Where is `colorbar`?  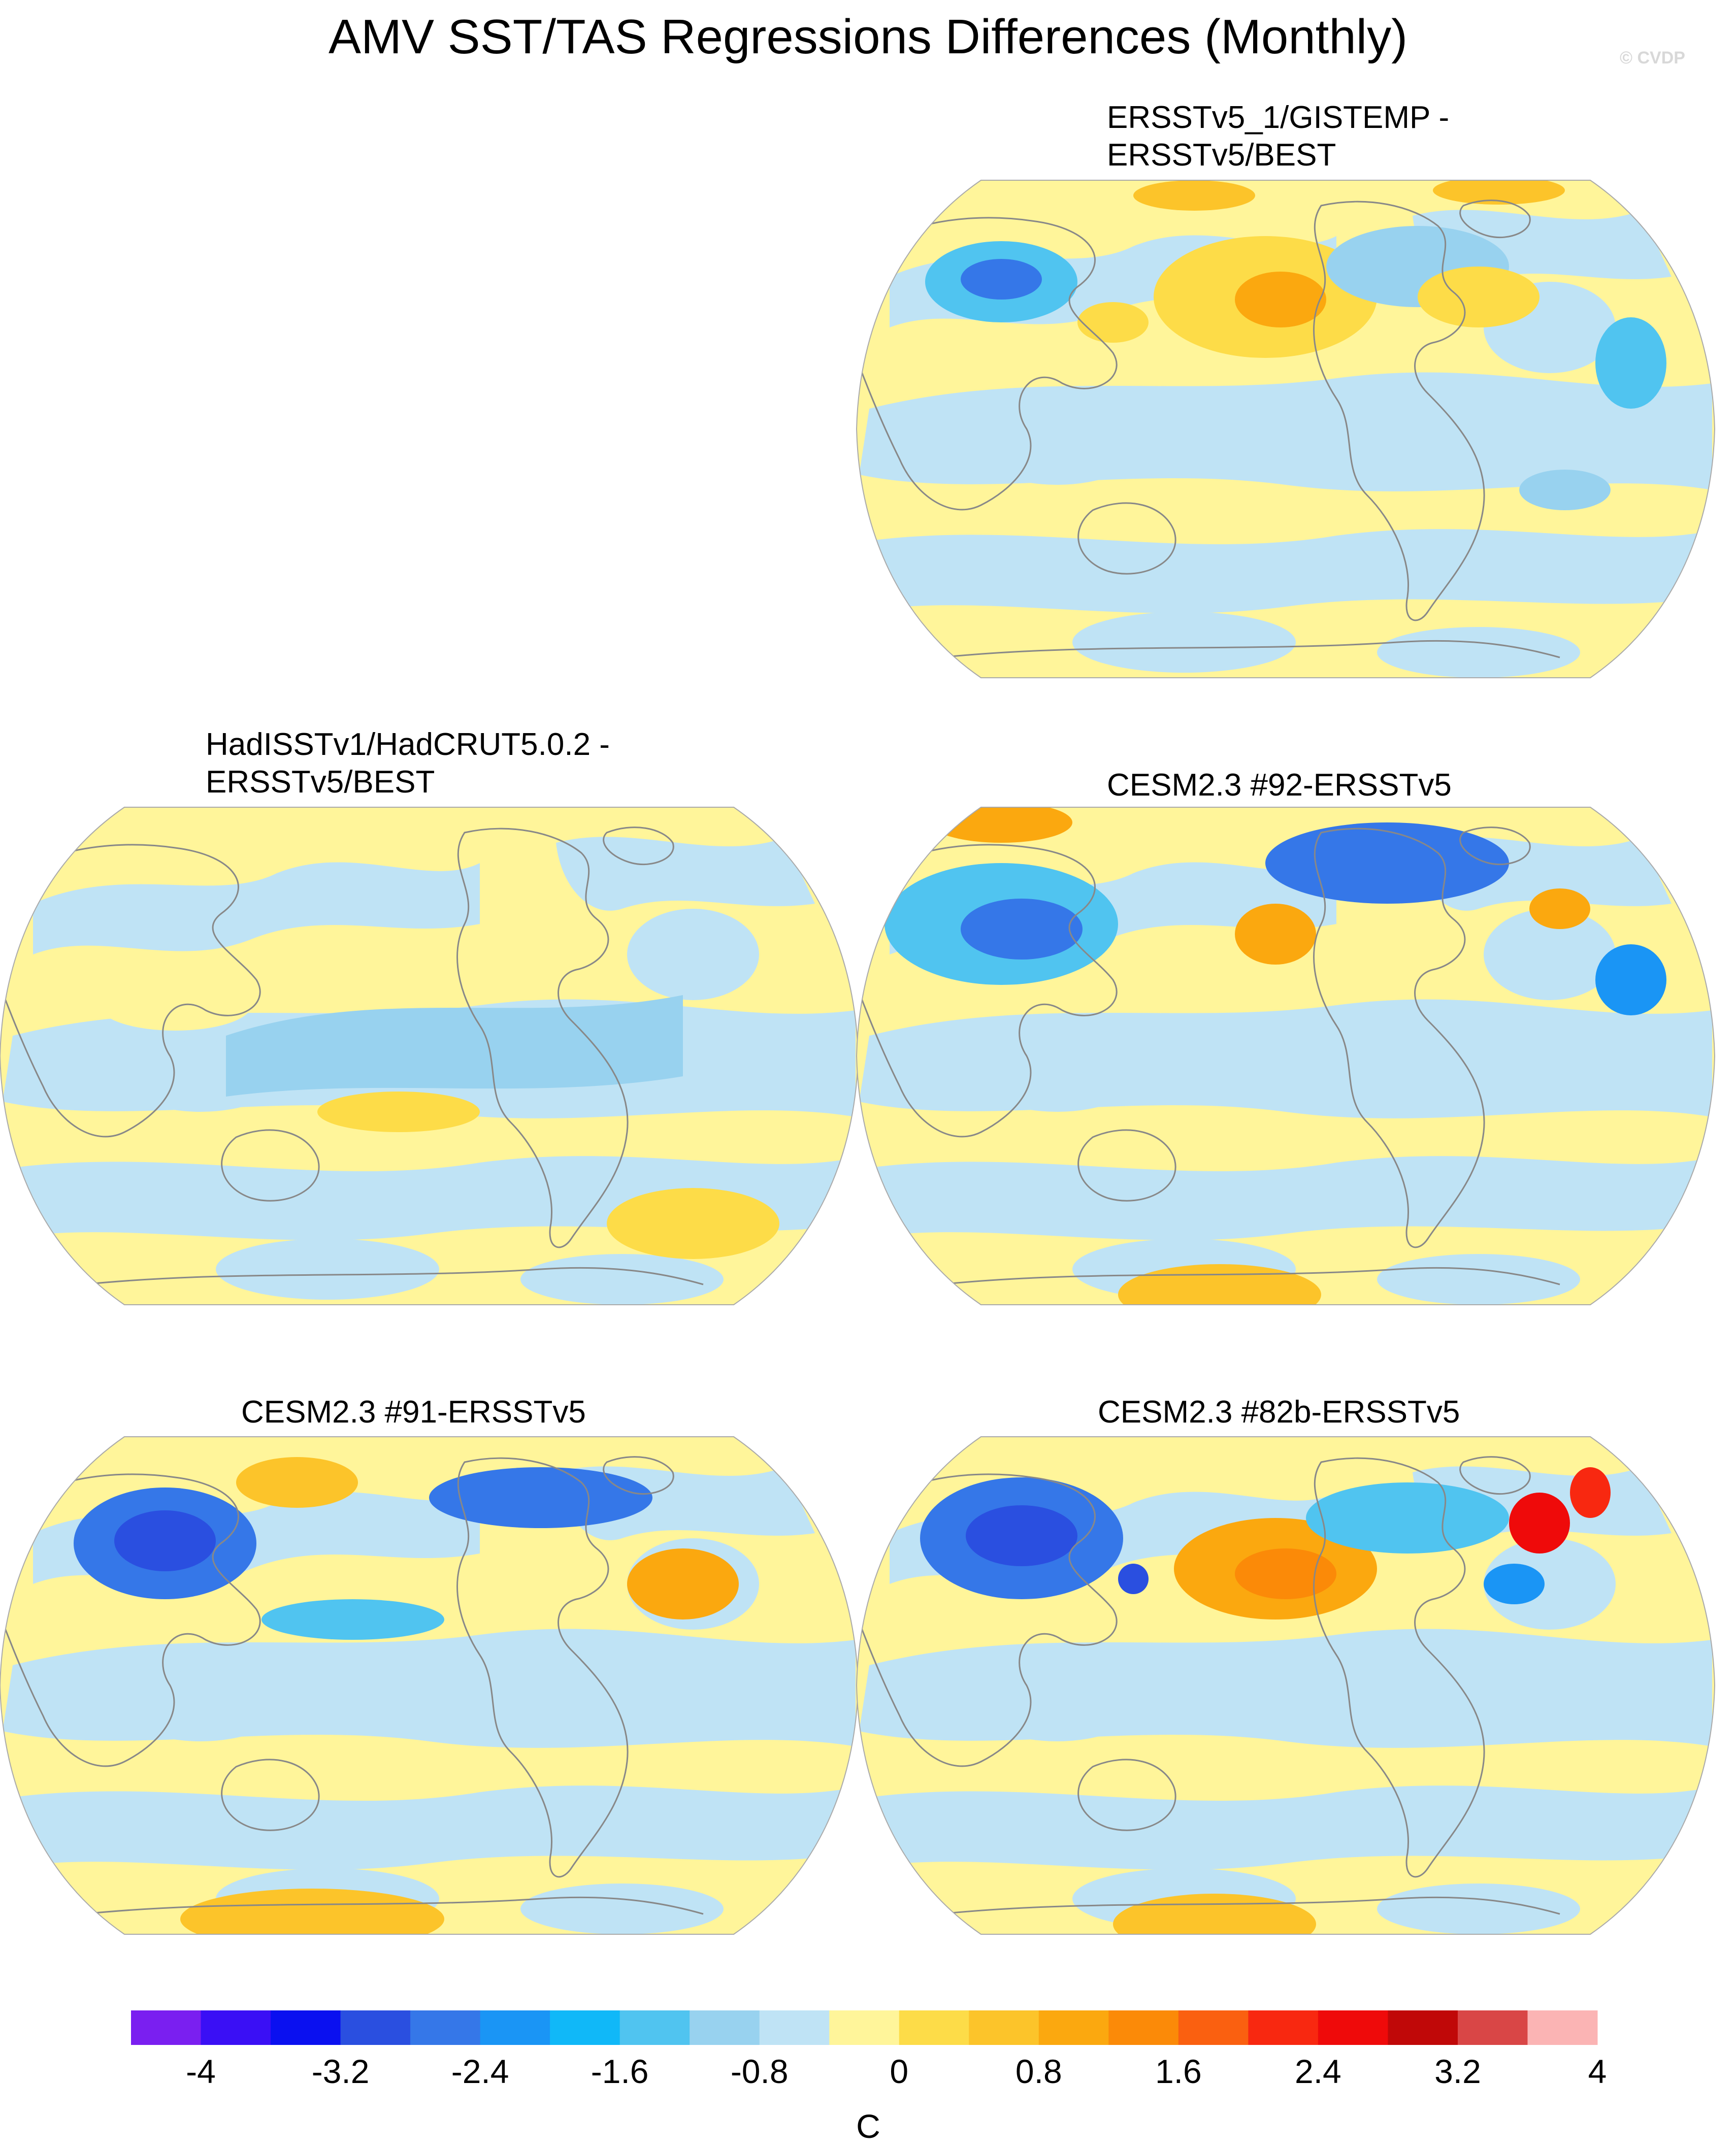
colorbar is located at coordinates (864, 2027).